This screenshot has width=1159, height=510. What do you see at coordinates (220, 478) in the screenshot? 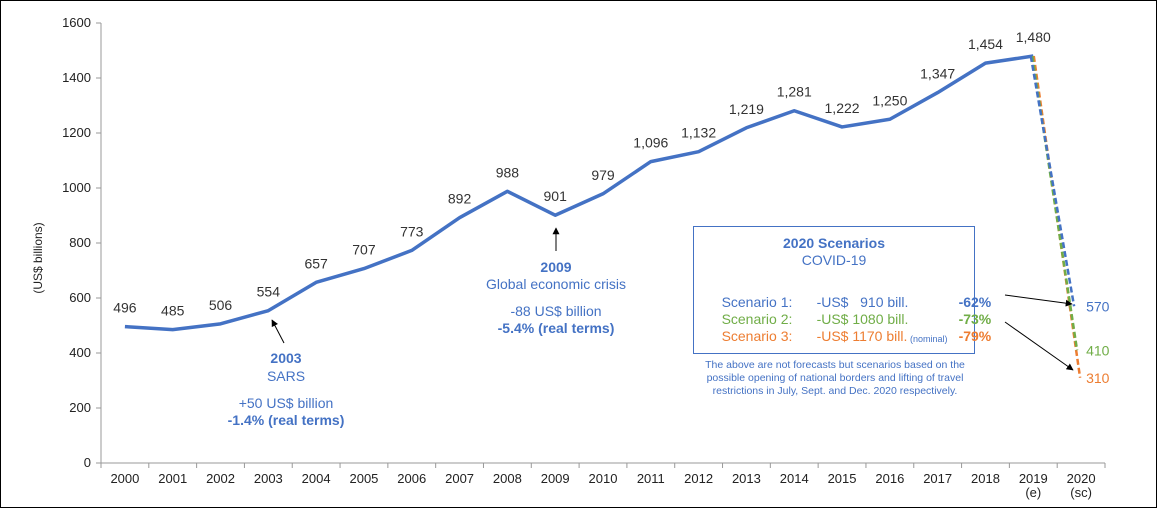
I see `x-tick-label: 2002` at bounding box center [220, 478].